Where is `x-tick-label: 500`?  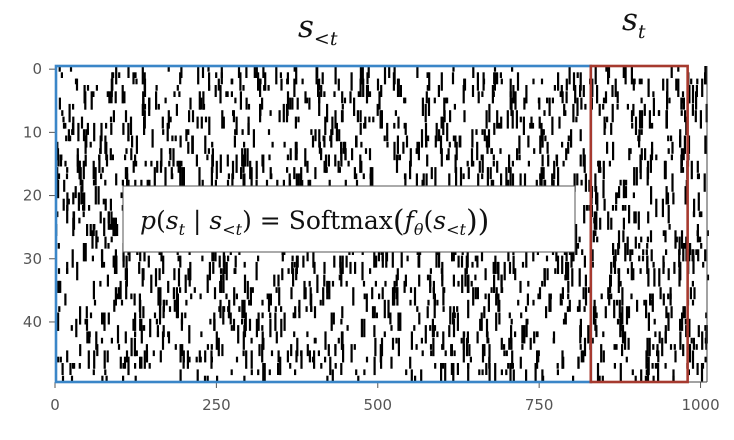 x-tick-label: 500 is located at coordinates (377, 405).